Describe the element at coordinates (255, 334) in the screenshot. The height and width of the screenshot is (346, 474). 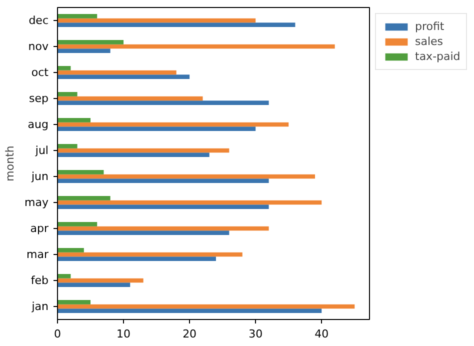
I see `x-tick-label: 30` at that location.